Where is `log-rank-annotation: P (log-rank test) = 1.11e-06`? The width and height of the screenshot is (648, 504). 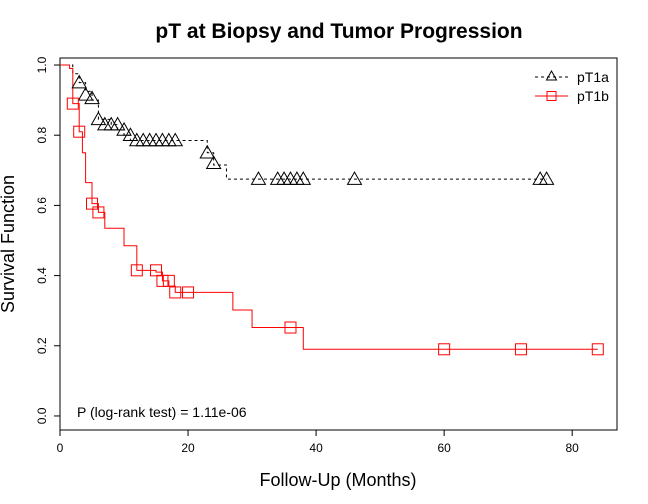 log-rank-annotation: P (log-rank test) = 1.11e-06 is located at coordinates (162, 412).